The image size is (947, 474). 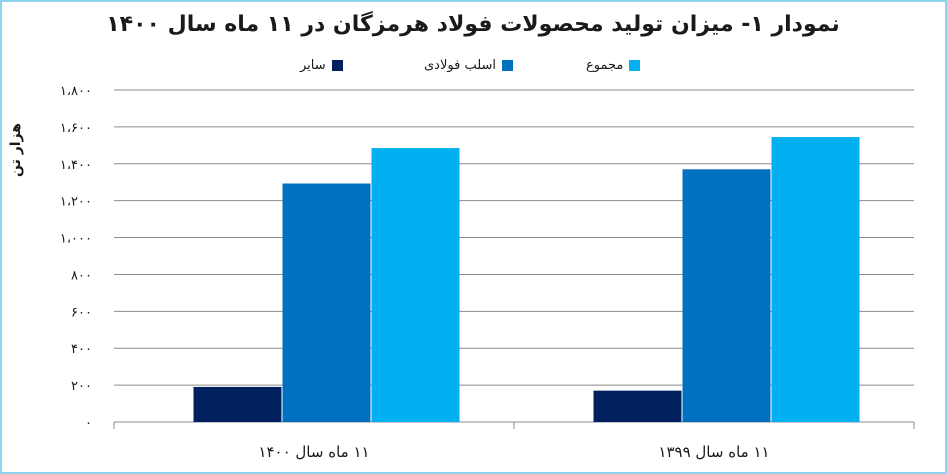 I want to click on y-tick-label: ۰, so click(x=88, y=423).